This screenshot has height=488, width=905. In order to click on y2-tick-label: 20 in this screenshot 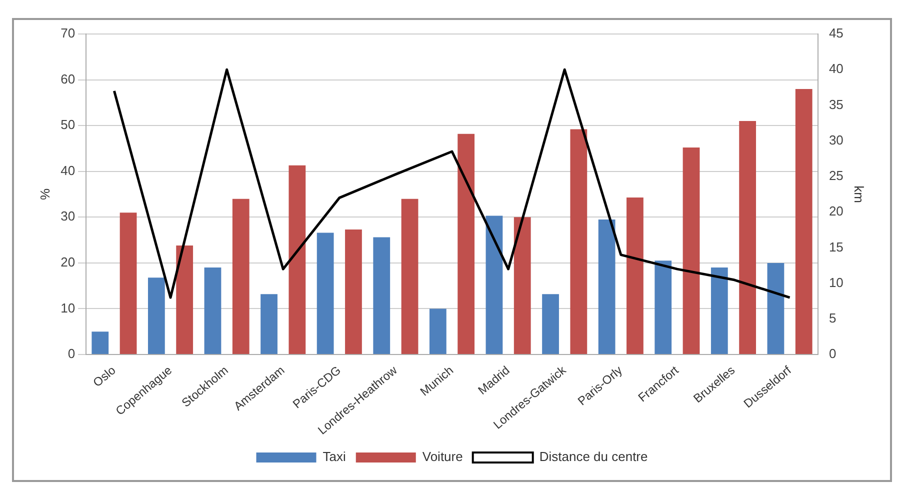, I will do `click(836, 211)`.